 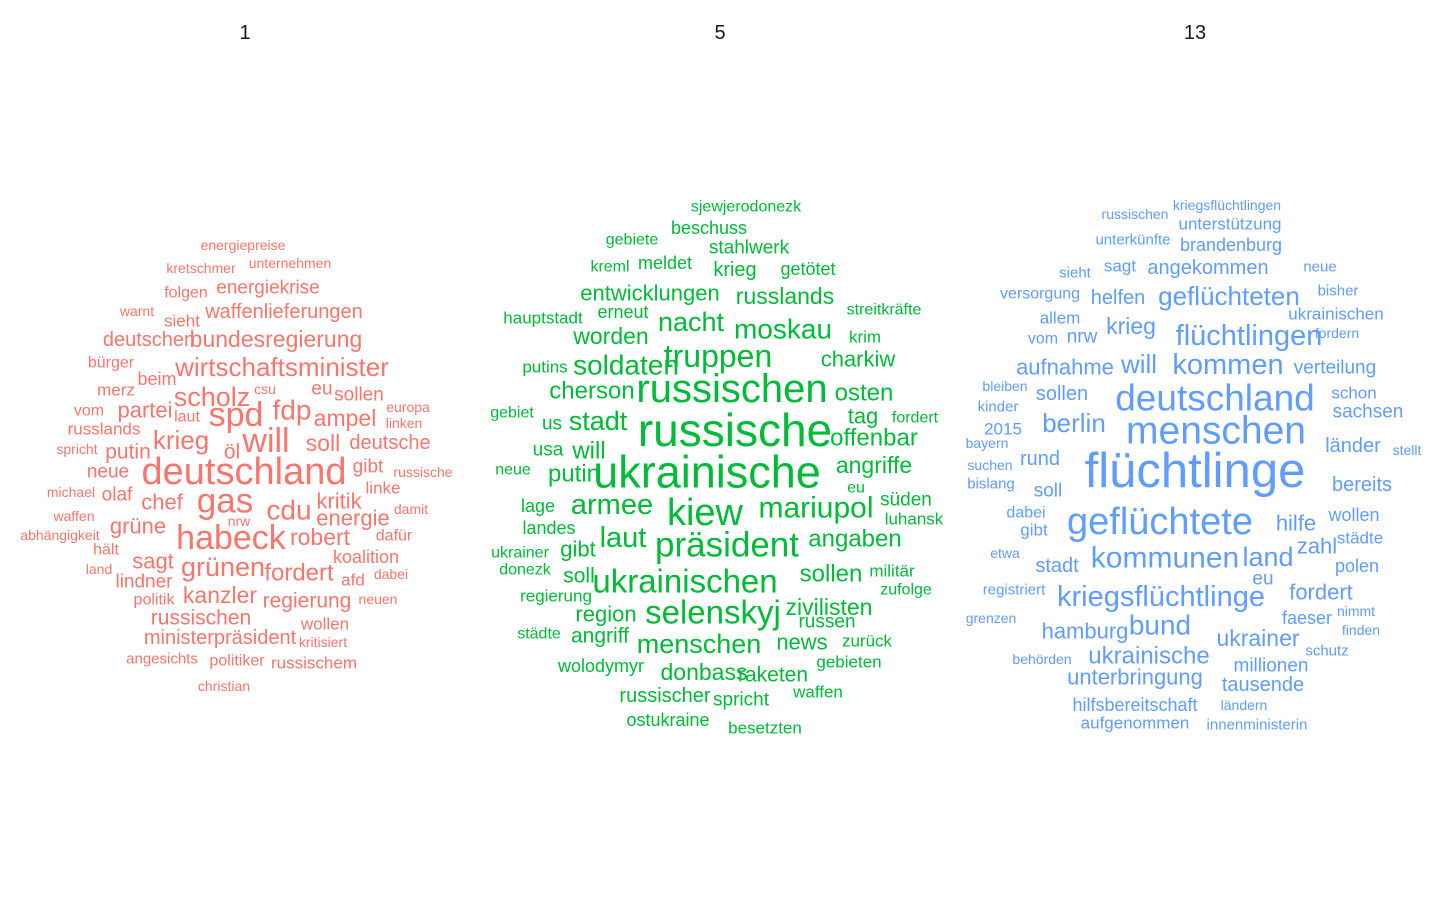 I want to click on word-bleiben: bleiben, so click(x=1004, y=386).